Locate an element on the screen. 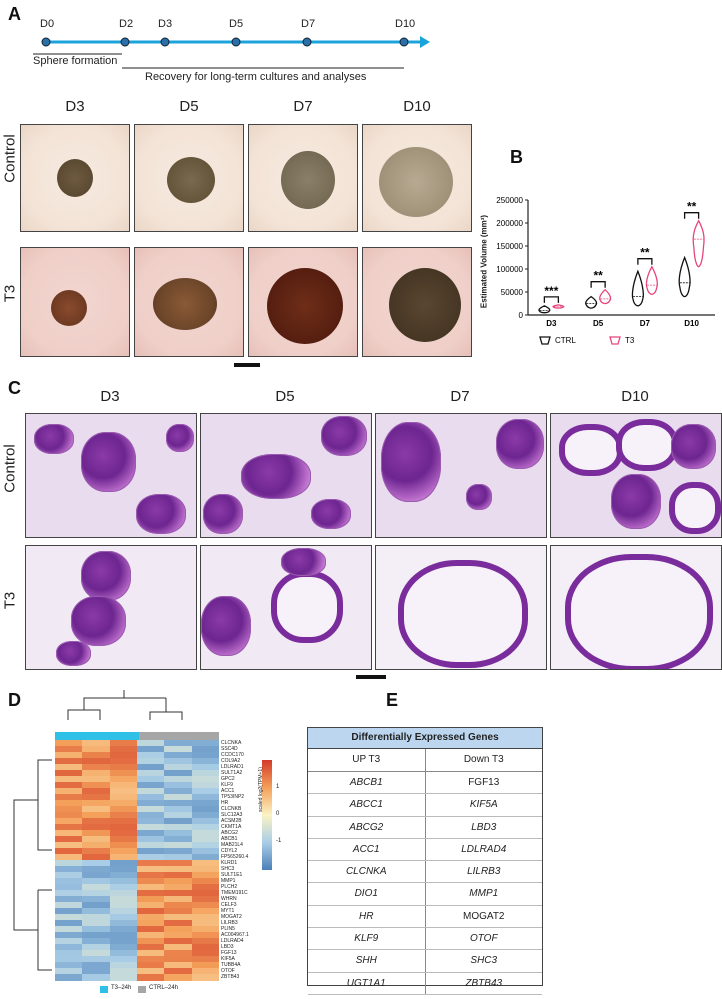 Image resolution: width=722 pixels, height=999 pixels. he-col-d7: D7 is located at coordinates (460, 396).